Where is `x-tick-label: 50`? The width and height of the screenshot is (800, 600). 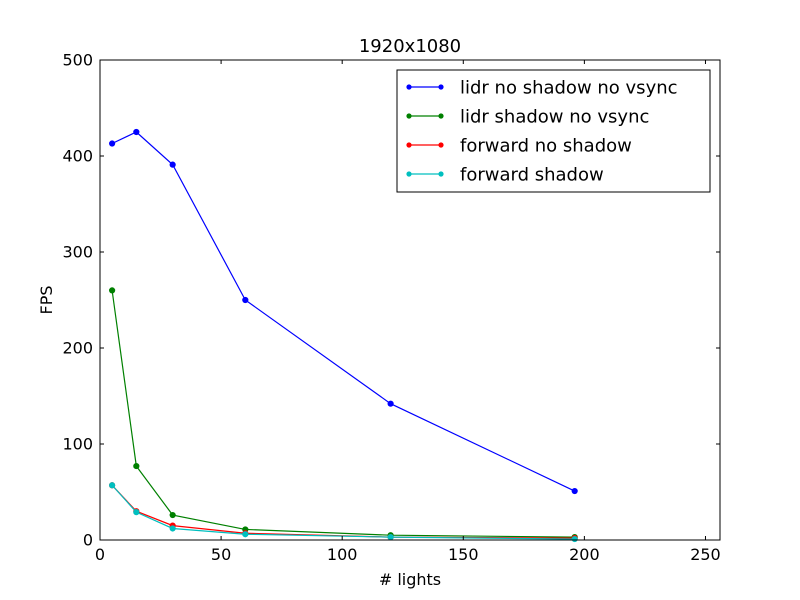 x-tick-label: 50 is located at coordinates (221, 554).